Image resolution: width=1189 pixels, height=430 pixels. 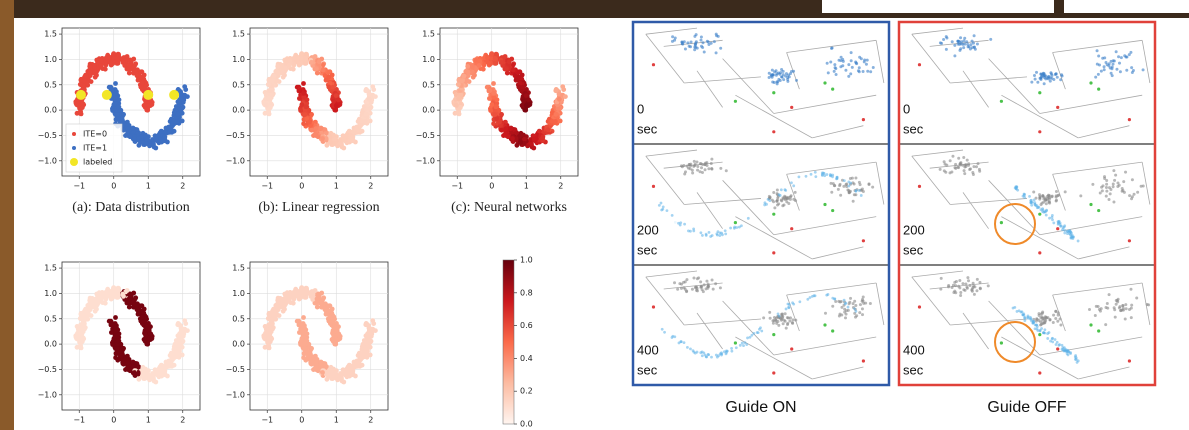 What do you see at coordinates (428, 34) in the screenshot?
I see `y-tick-label: 1.5` at bounding box center [428, 34].